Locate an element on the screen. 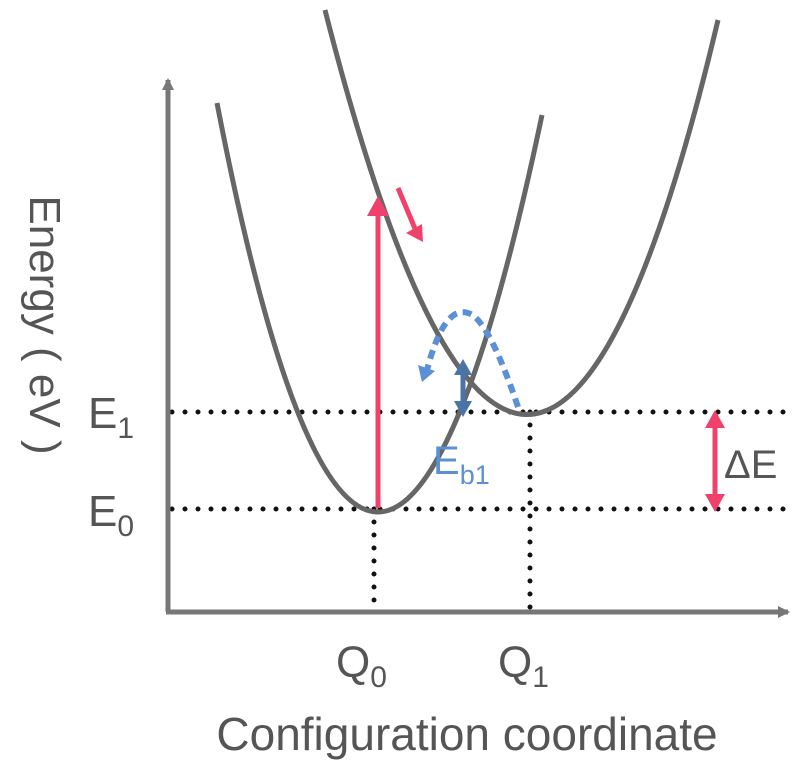 The image size is (799, 764). barrier-label: Eb1 is located at coordinates (461, 464).